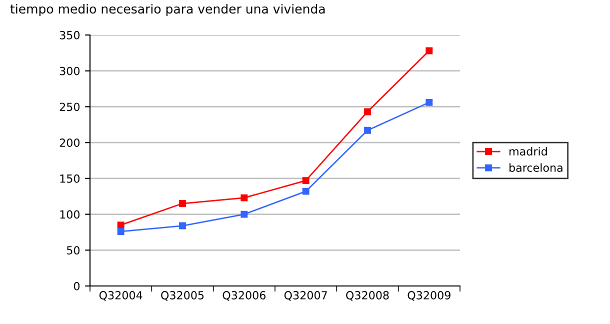 The height and width of the screenshot is (324, 610). What do you see at coordinates (70, 71) in the screenshot?
I see `y-tick-label: 300` at bounding box center [70, 71].